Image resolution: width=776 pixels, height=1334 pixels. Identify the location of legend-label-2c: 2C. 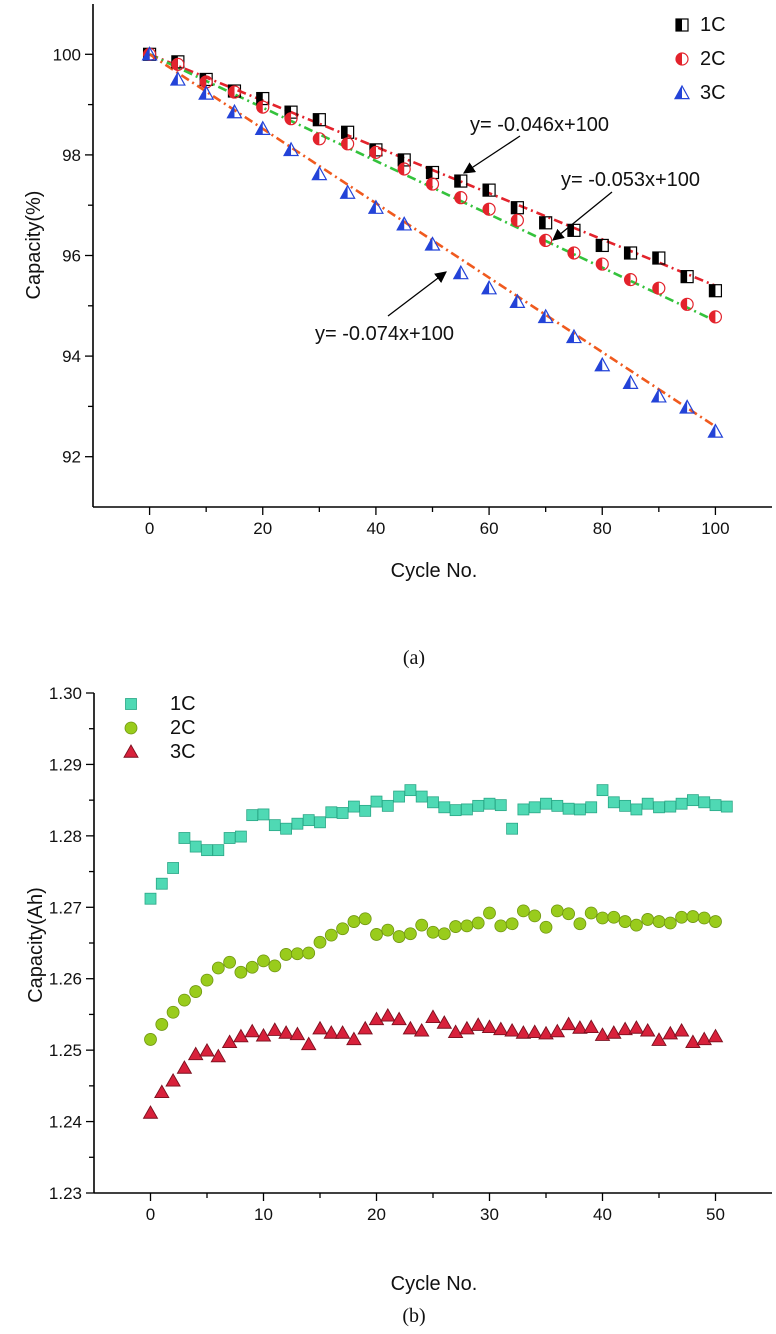
(183, 728).